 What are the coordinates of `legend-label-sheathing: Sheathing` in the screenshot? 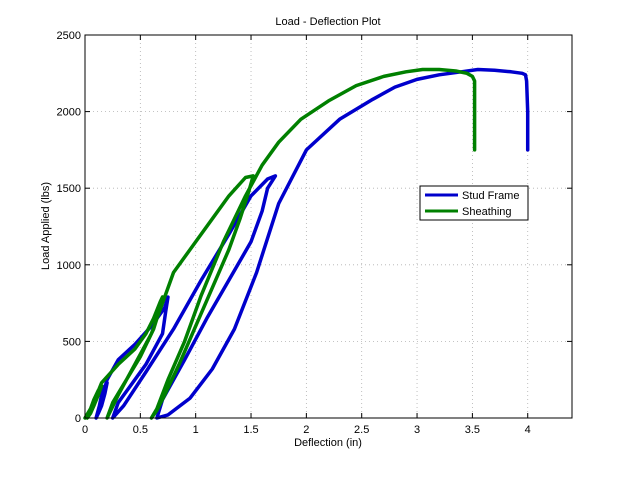 It's located at (487, 212).